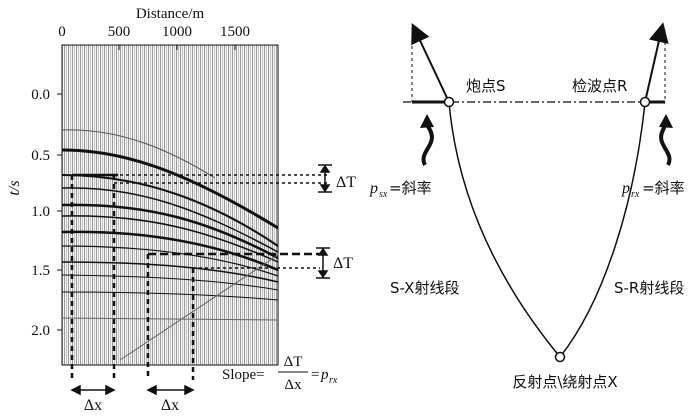 This screenshot has height=416, width=700. Describe the element at coordinates (430, 62) in the screenshot. I see `shot-ray-arrow` at that location.